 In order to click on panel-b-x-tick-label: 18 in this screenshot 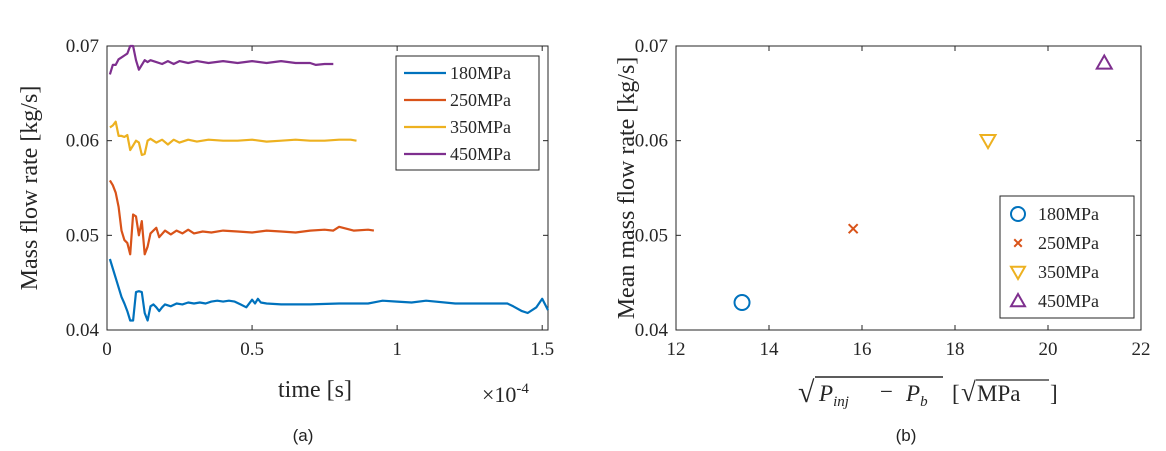, I will do `click(955, 349)`.